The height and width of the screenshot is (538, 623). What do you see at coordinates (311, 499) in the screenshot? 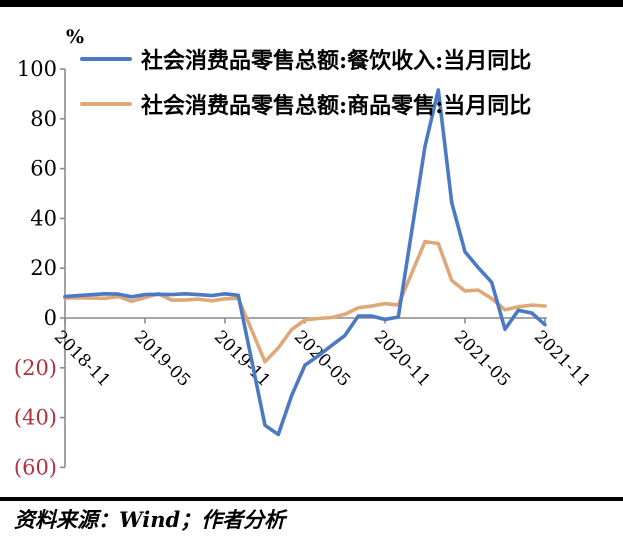
I see `divider-rule` at bounding box center [311, 499].